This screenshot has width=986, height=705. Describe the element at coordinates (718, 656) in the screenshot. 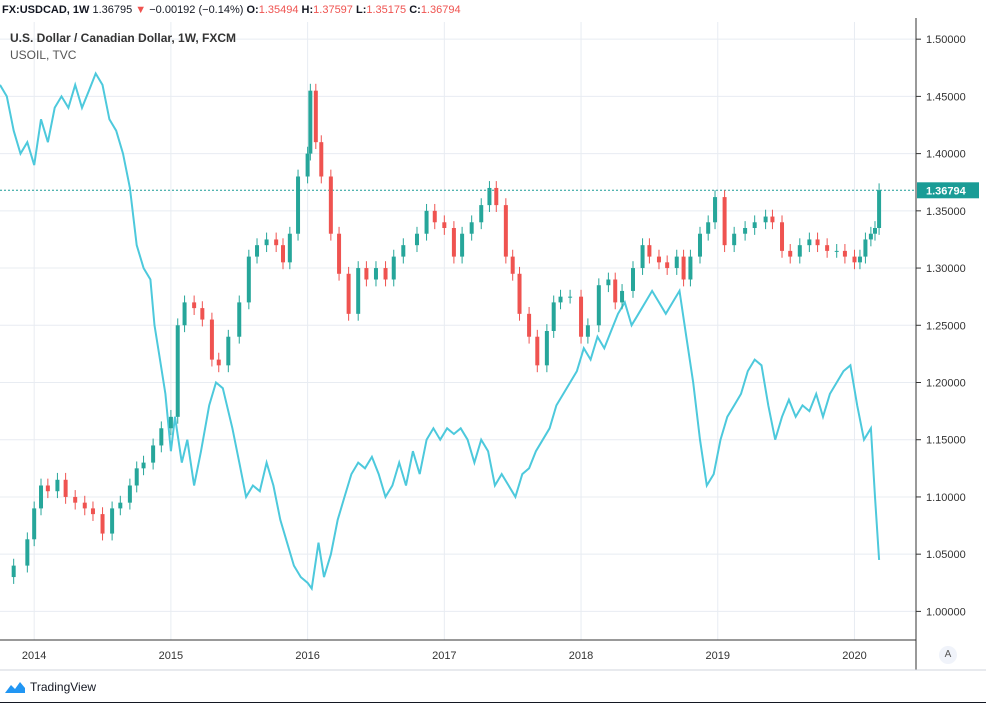

I see `x-tick-label: 2019` at that location.